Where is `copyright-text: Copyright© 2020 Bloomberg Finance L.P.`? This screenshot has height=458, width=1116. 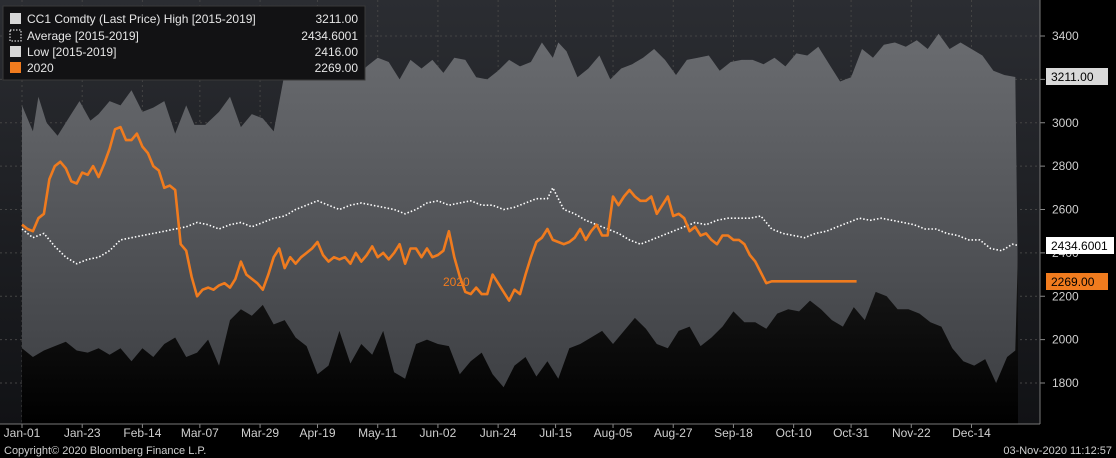
copyright-text: Copyright© 2020 Bloomberg Finance L.P. is located at coordinates (105, 451).